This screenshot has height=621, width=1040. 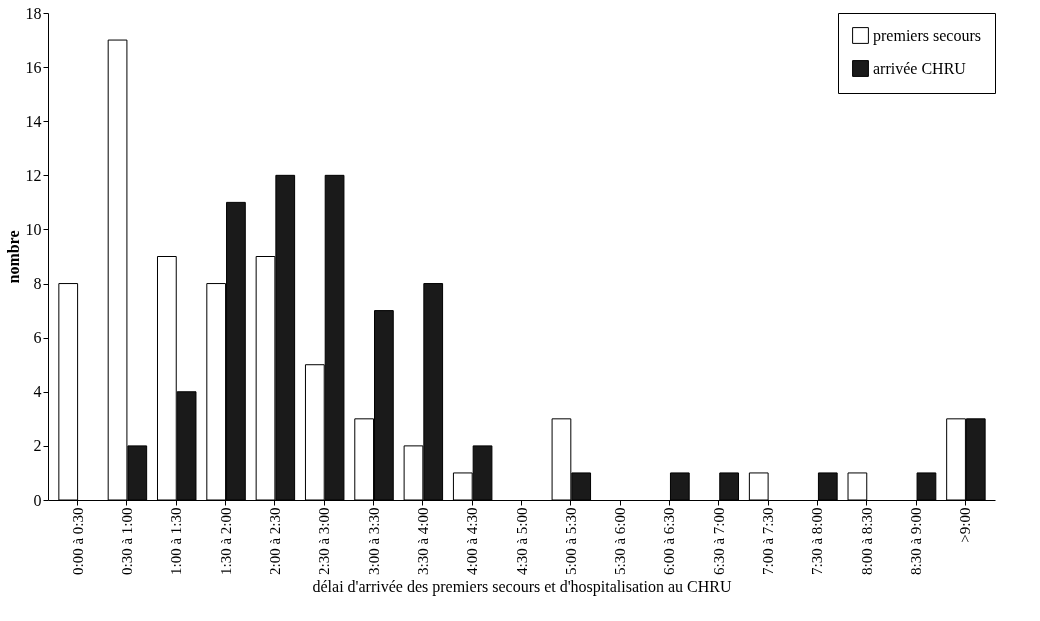 What do you see at coordinates (916, 541) in the screenshot?
I see `x-tick-label: 8:30 à 9:00` at bounding box center [916, 541].